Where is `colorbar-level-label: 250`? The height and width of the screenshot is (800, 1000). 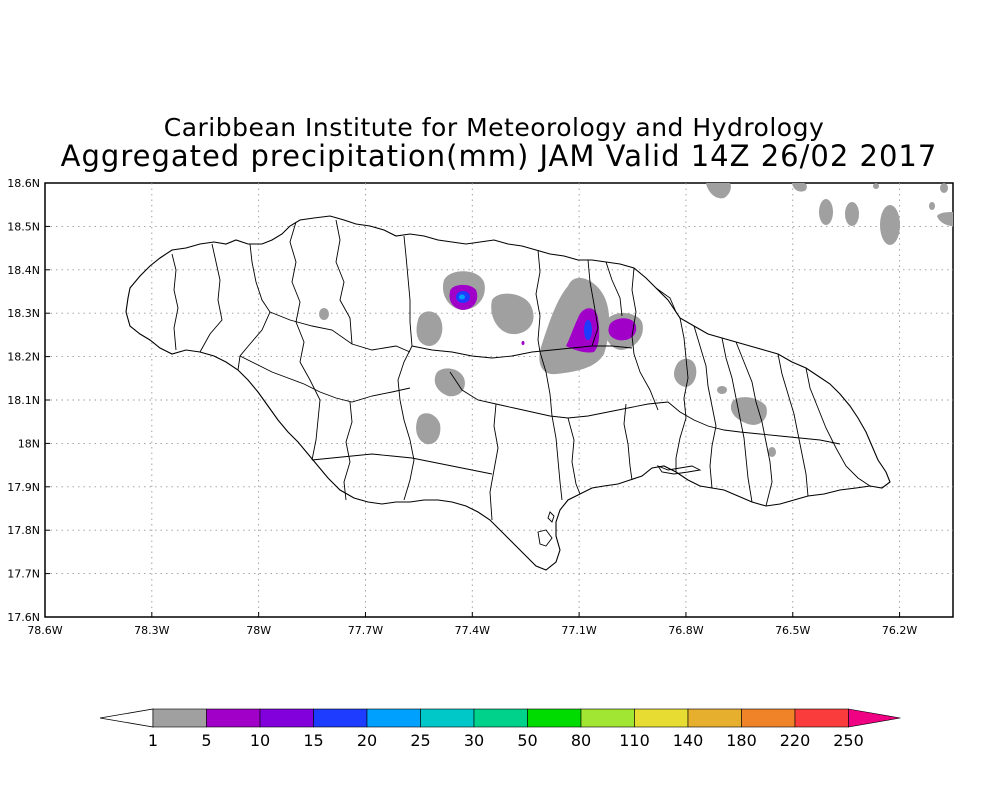 colorbar-level-label: 250 is located at coordinates (848, 740).